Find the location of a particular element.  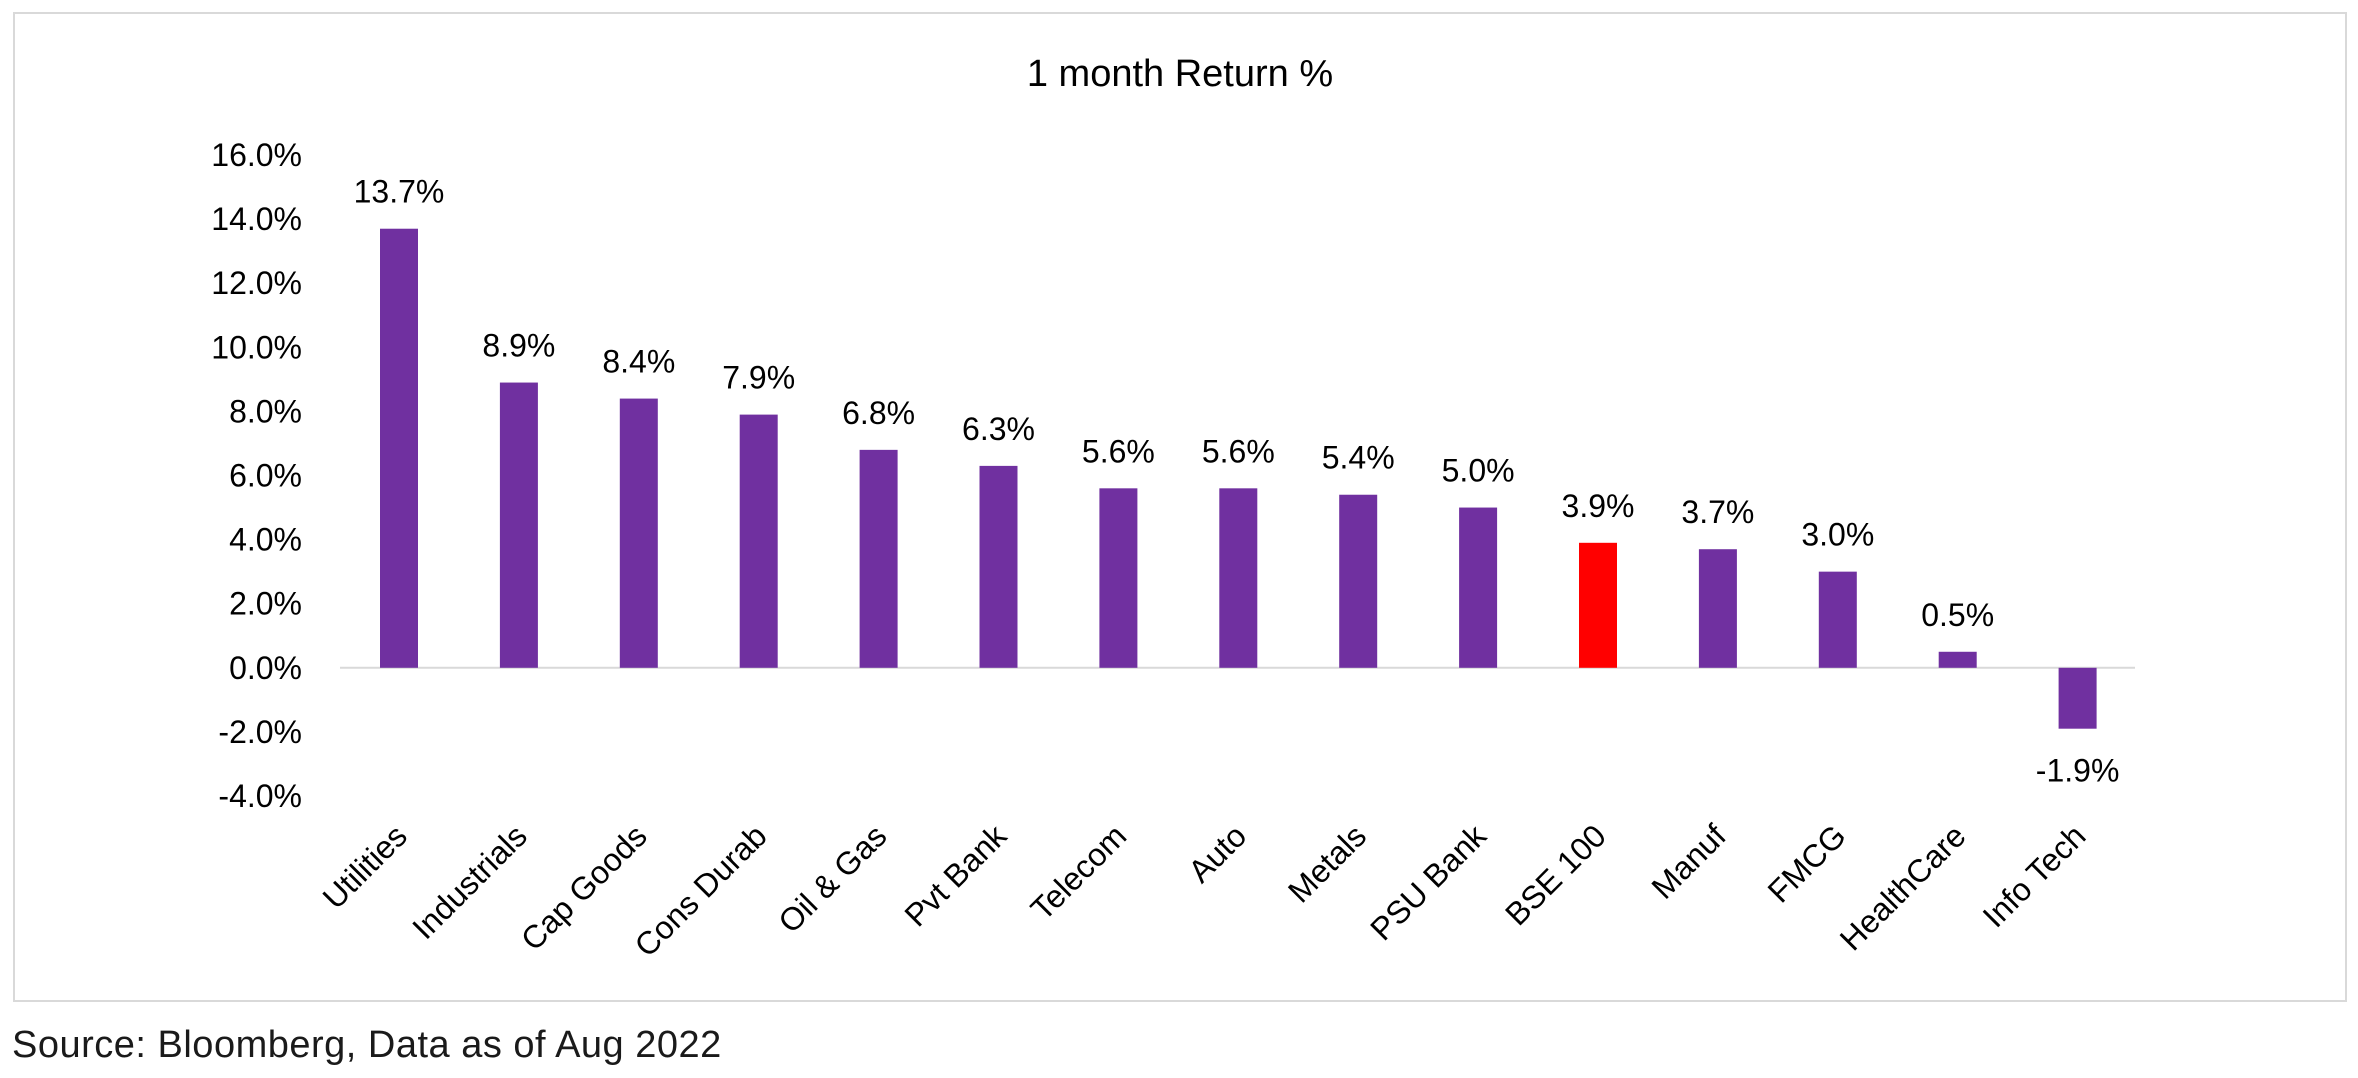

bar-cons-durab is located at coordinates (758, 541).